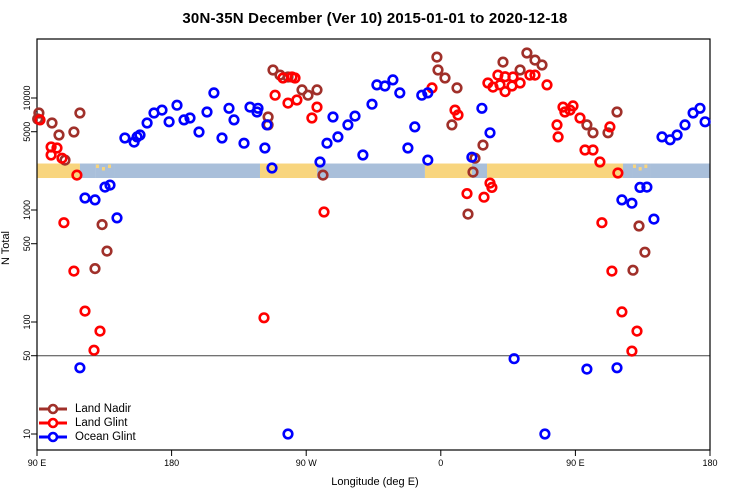  I want to click on x-tick-label: 0, so click(440, 463).